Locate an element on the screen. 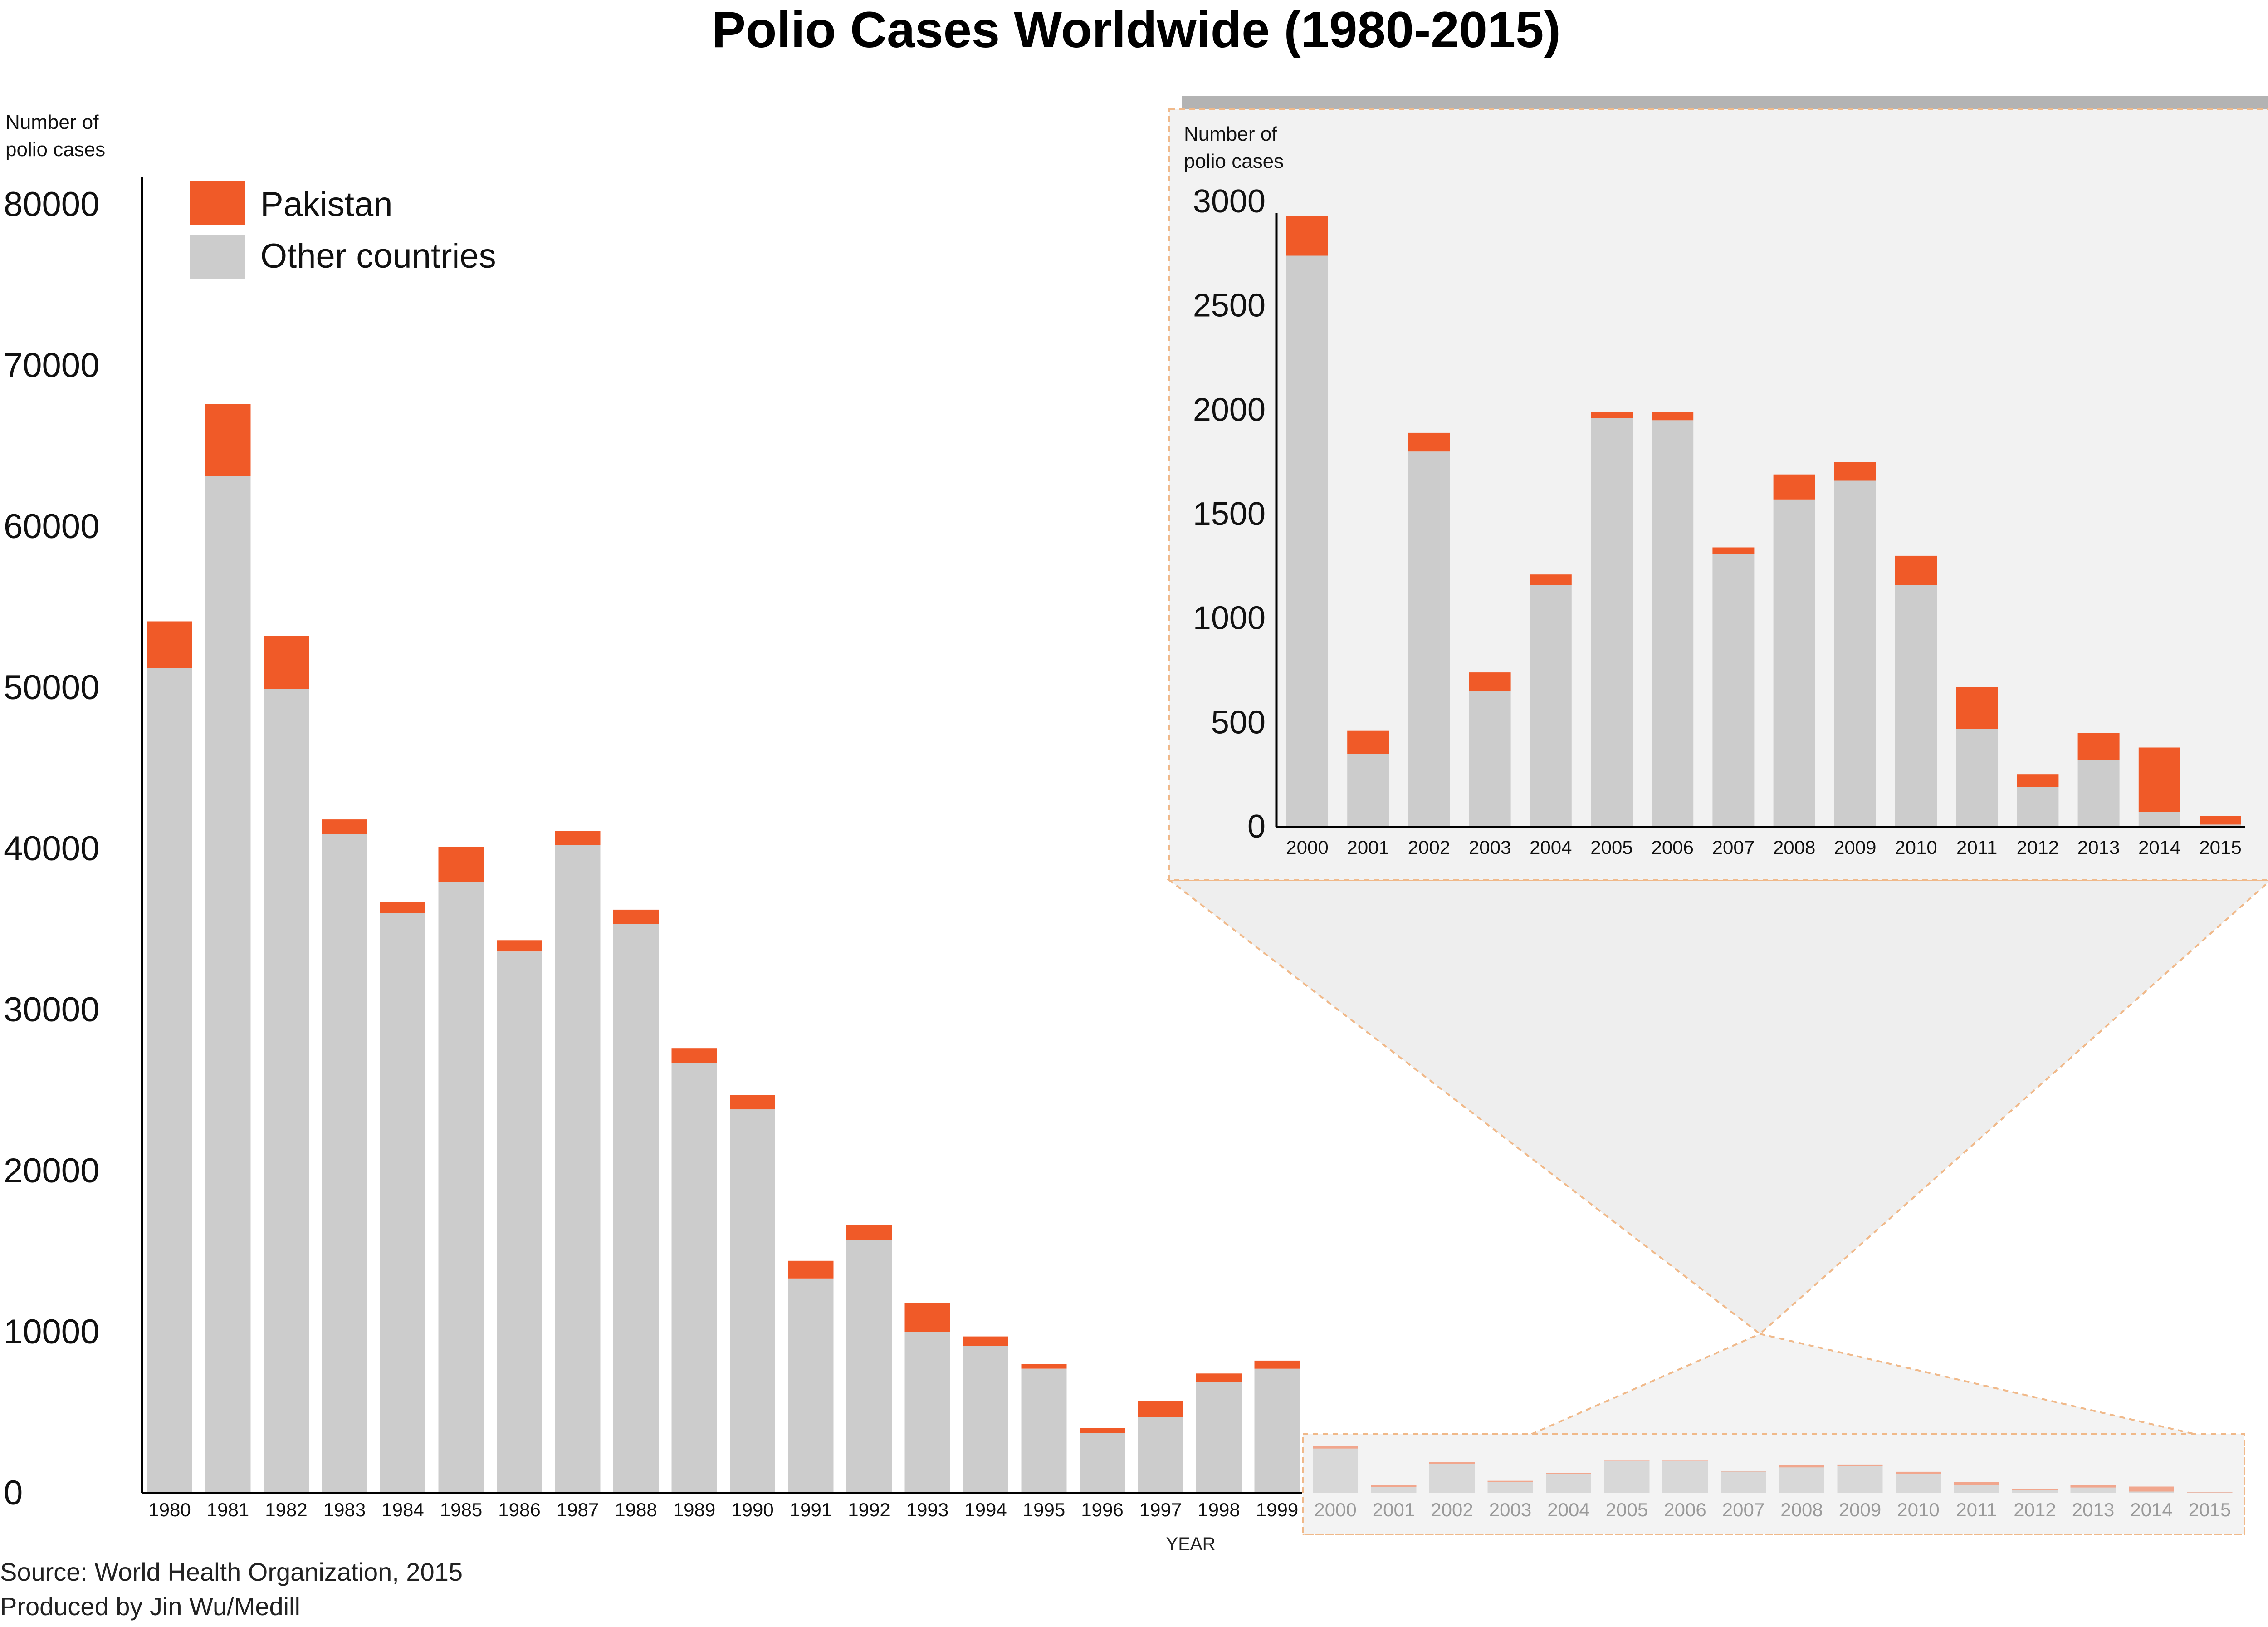 This screenshot has width=2268, height=1627. inset-bar-pakistan-2013 is located at coordinates (2099, 746).